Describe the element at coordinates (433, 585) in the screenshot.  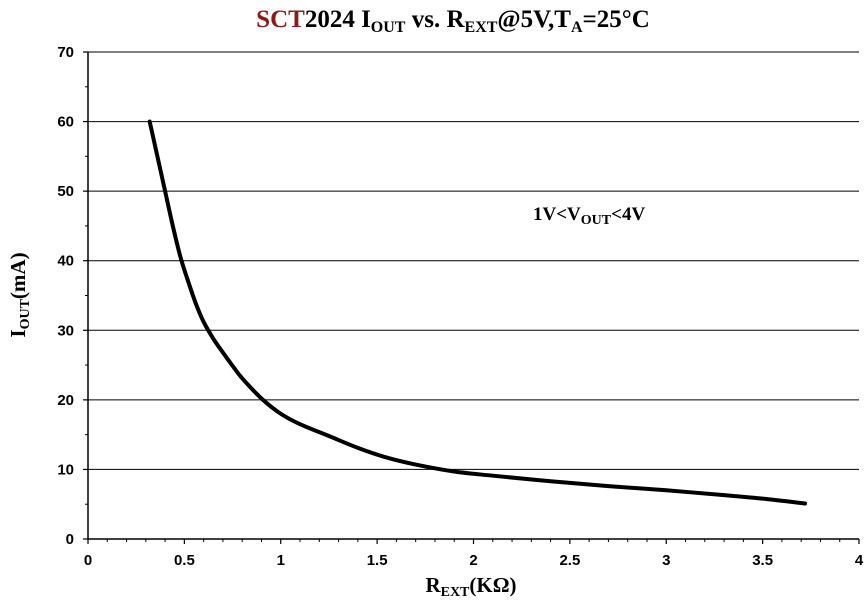
I see `x-axis-label-main: R` at that location.